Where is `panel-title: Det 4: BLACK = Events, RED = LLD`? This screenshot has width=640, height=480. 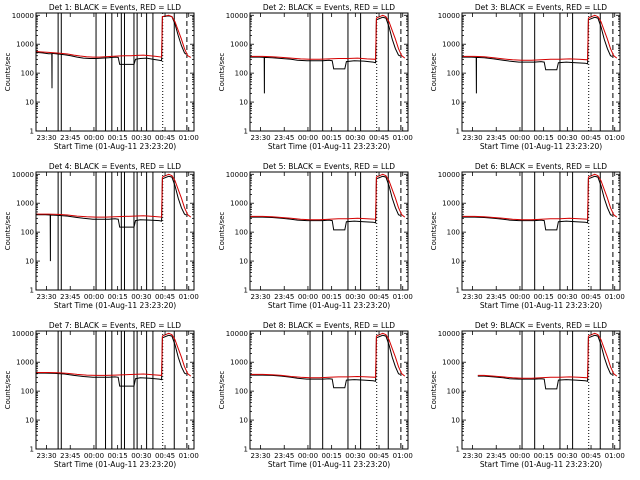 panel-title: Det 4: BLACK = Events, RED = LLD is located at coordinates (115, 166).